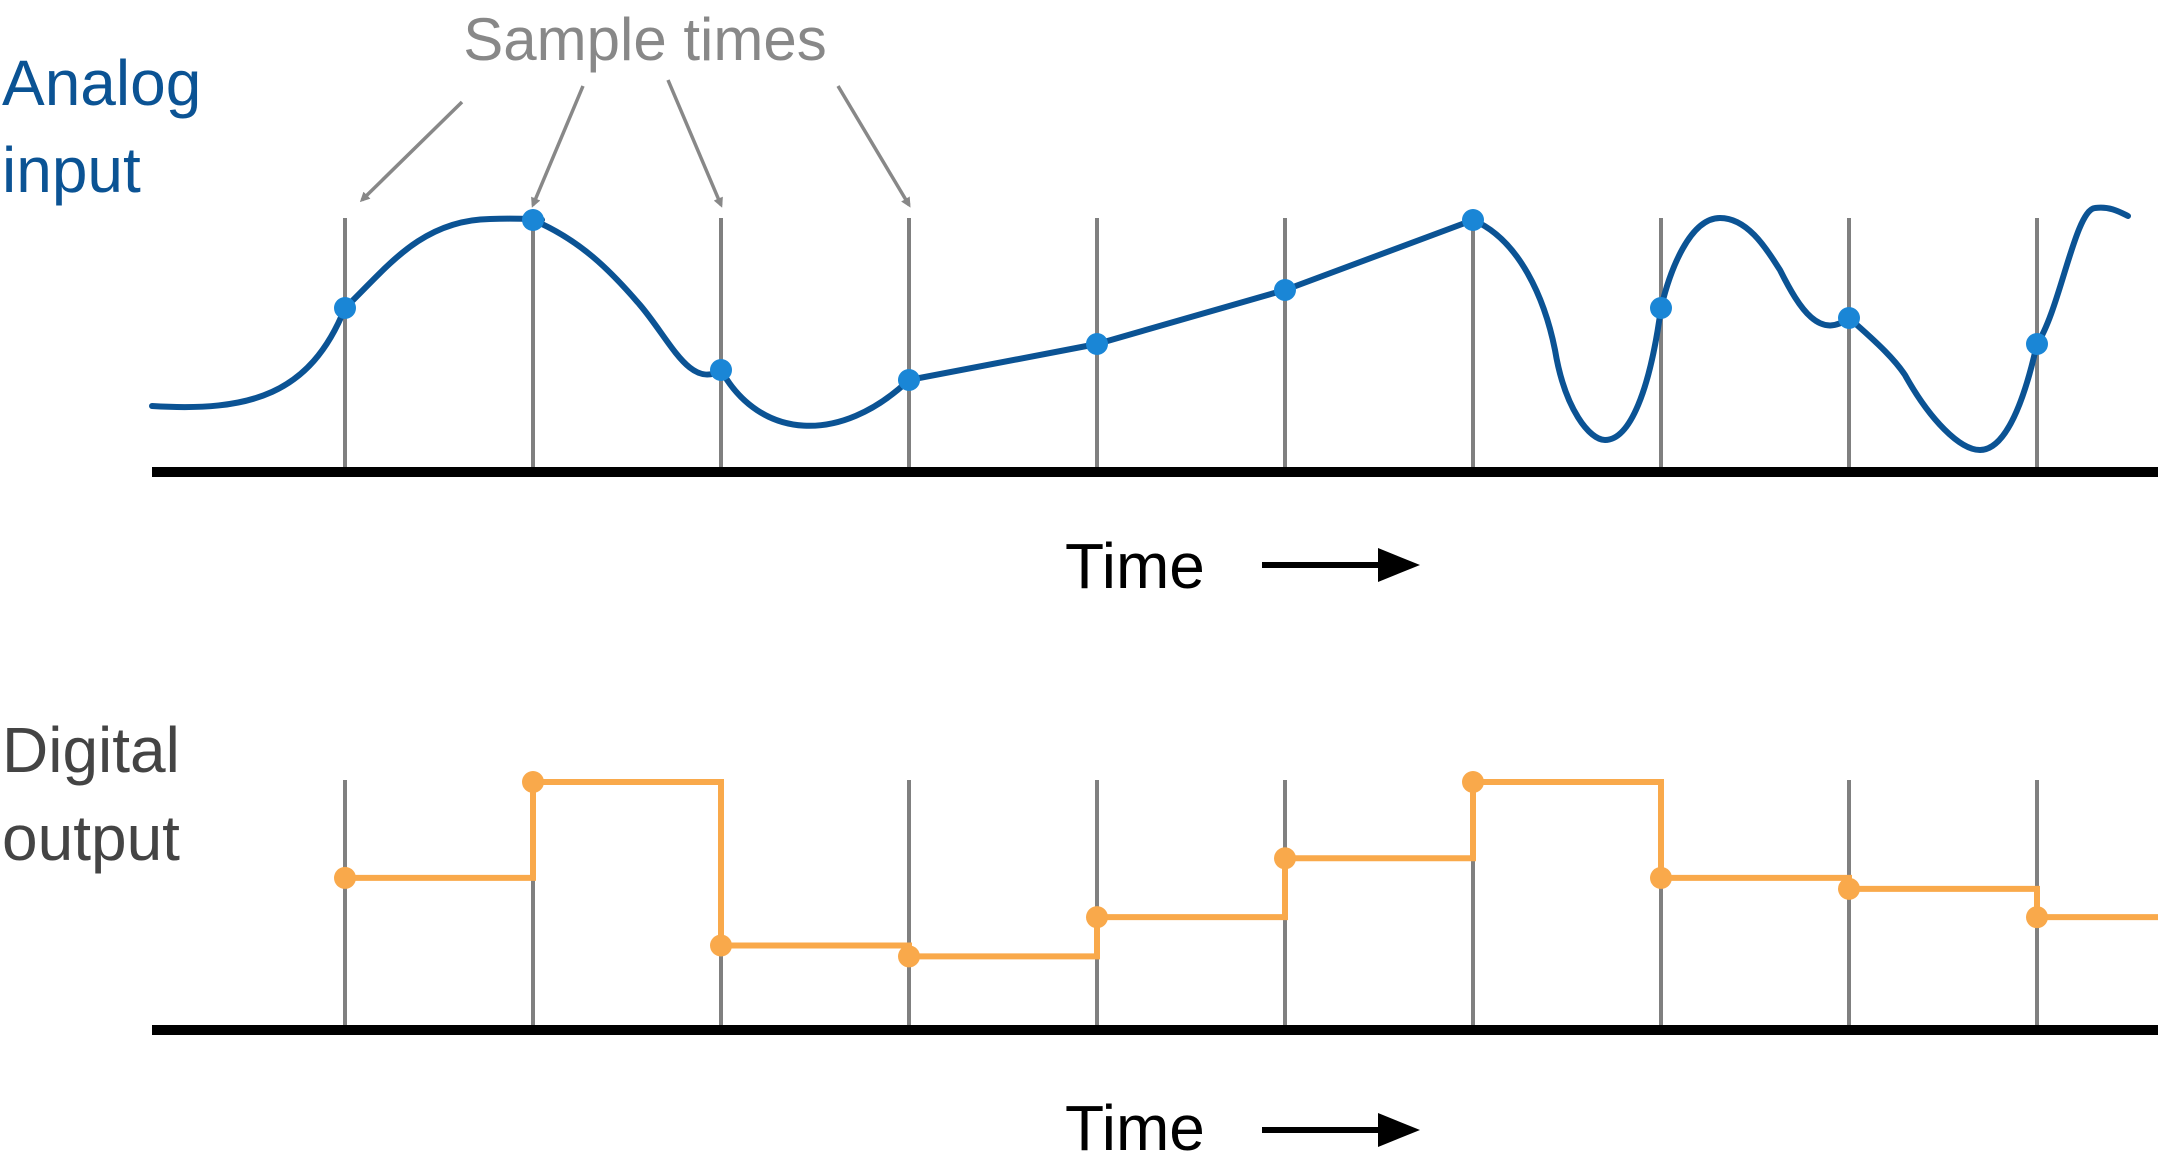 Image resolution: width=2161 pixels, height=1170 pixels. Describe the element at coordinates (1135, 1128) in the screenshot. I see `time-label-bottom: Time` at that location.